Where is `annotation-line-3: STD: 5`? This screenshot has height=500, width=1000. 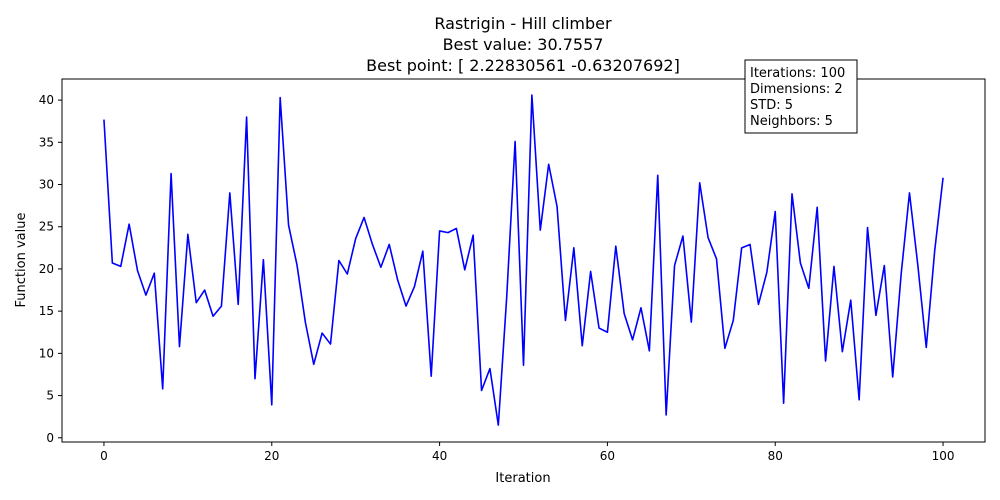
annotation-line-3: STD: 5 is located at coordinates (771, 105).